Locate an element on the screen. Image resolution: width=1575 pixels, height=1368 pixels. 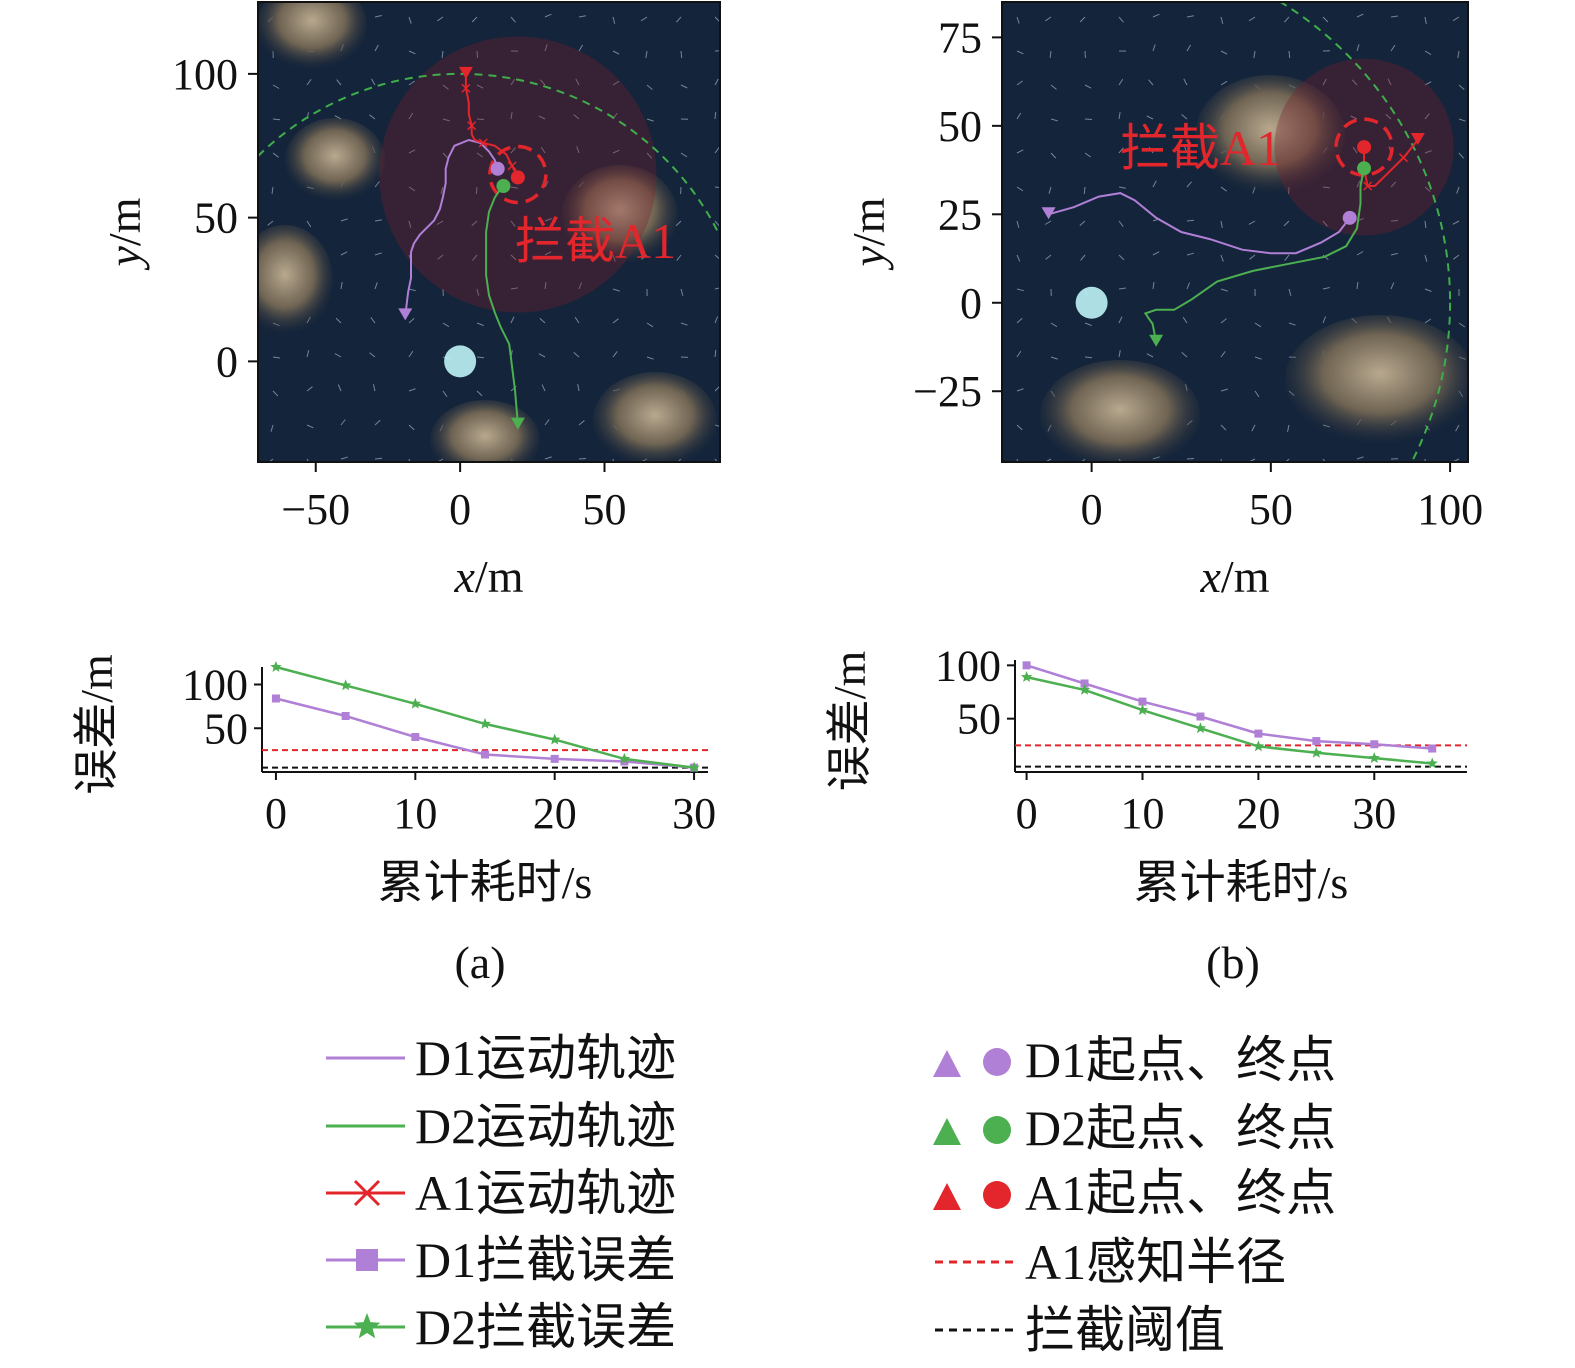
y-tick-label: 50 is located at coordinates (960, 126).